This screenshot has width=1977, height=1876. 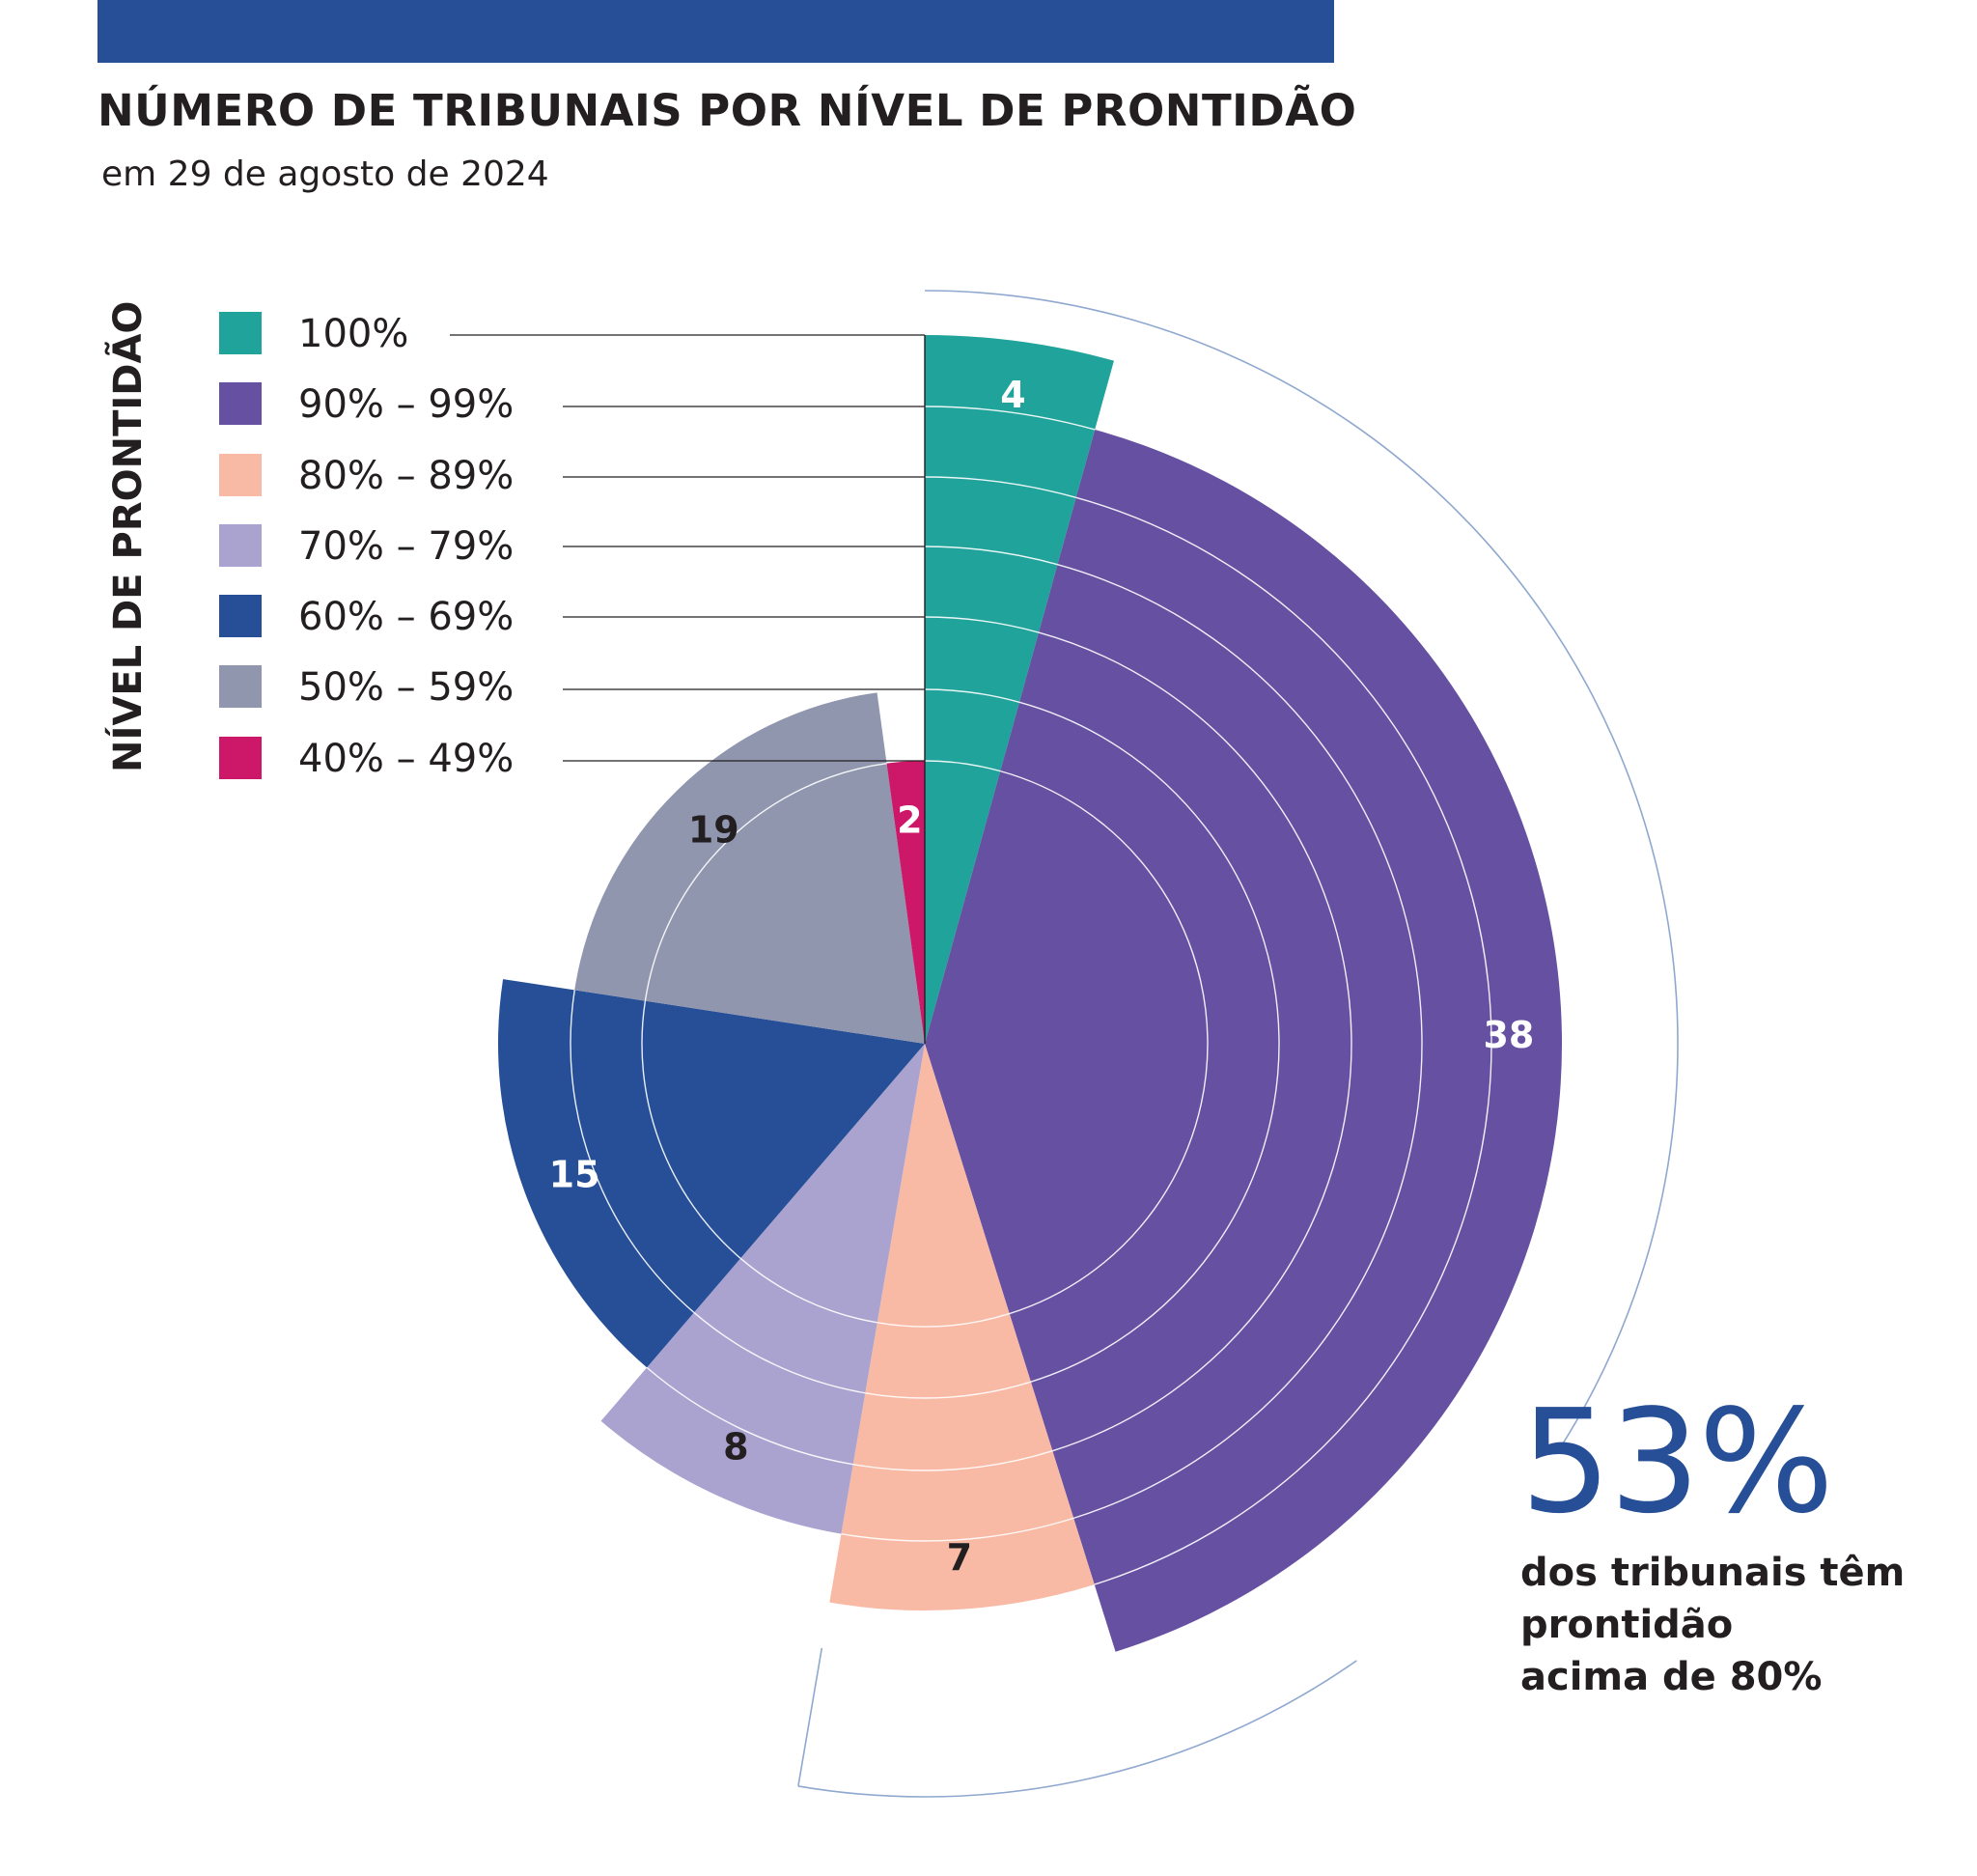 What do you see at coordinates (406, 476) in the screenshot?
I see `legend-label: 80% – 89%` at bounding box center [406, 476].